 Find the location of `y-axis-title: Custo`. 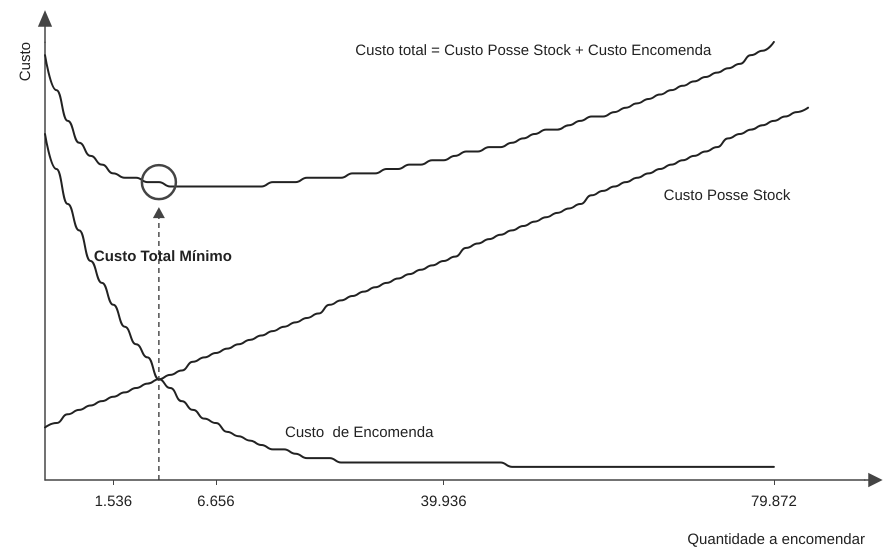

y-axis-title: Custo is located at coordinates (25, 62).